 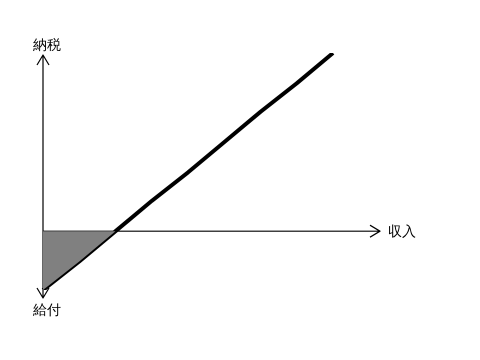 I want to click on x-axis-title: 収入, so click(x=402, y=232).